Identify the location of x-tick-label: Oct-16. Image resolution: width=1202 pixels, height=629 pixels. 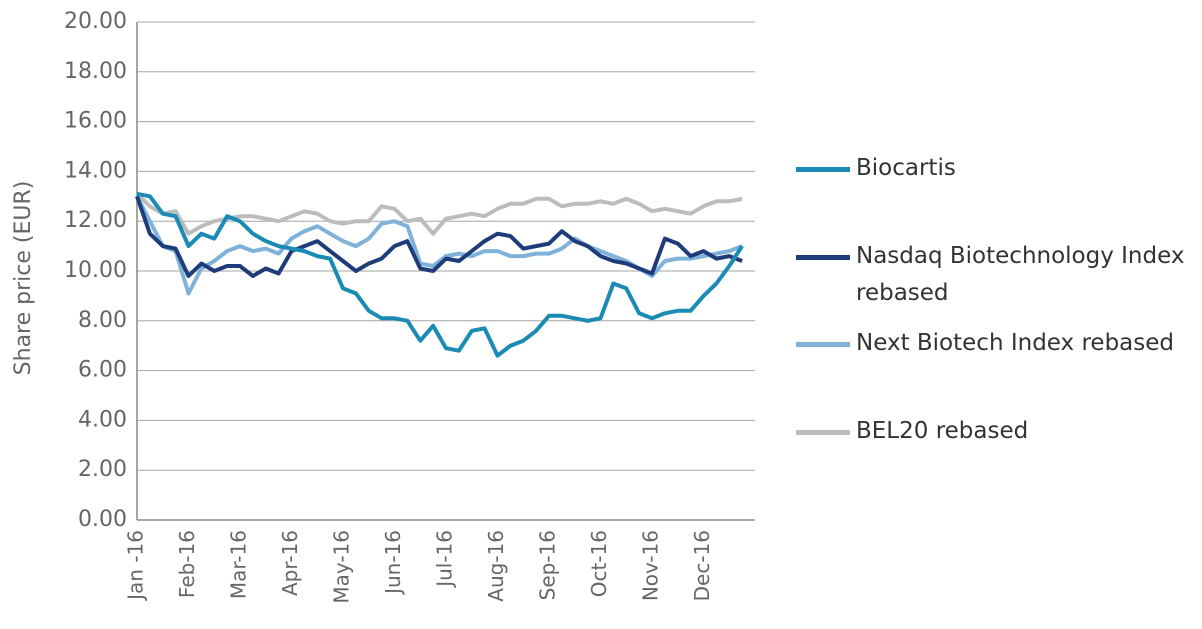
(599, 563).